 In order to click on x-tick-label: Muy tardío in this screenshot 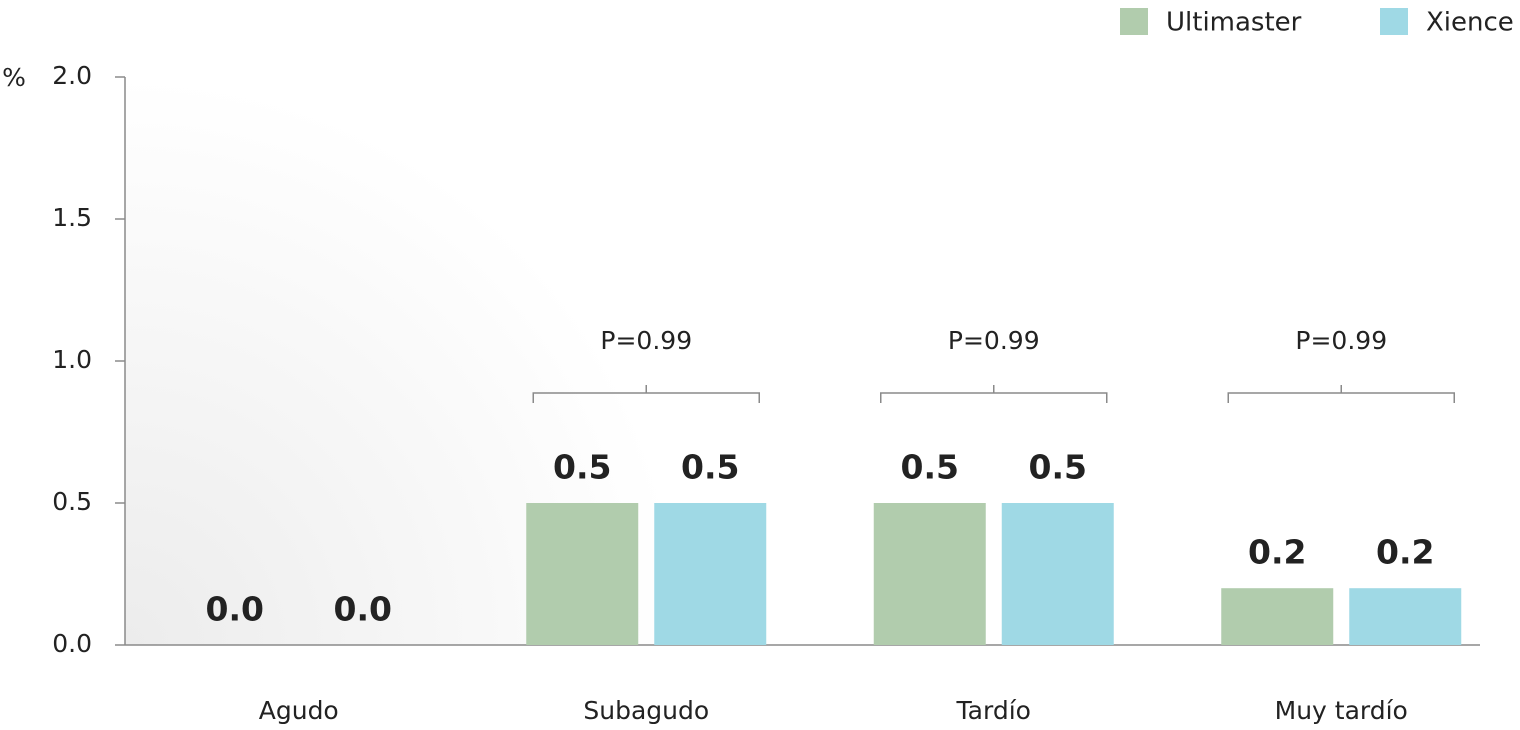, I will do `click(1341, 710)`.